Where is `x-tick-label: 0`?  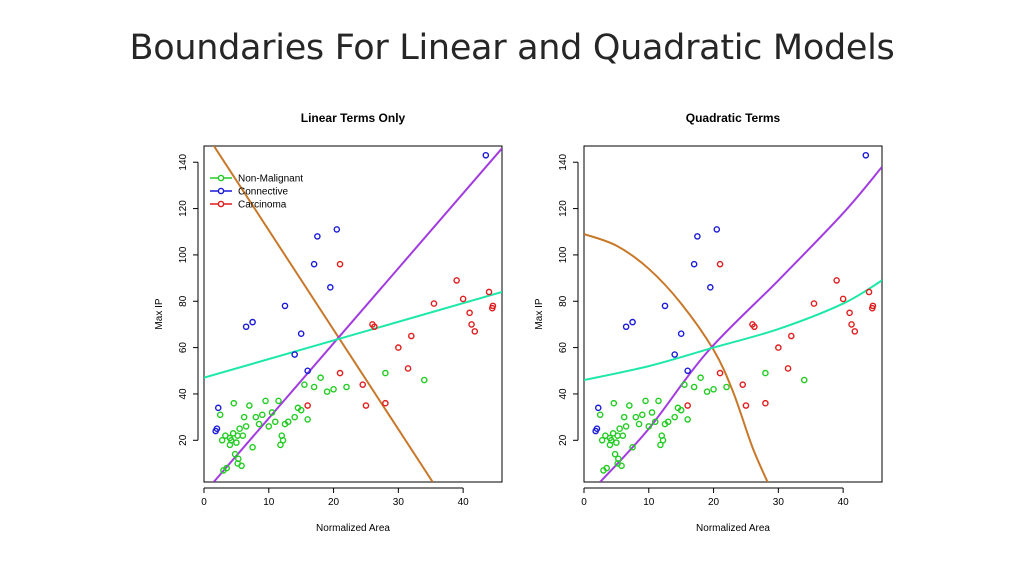 x-tick-label: 0 is located at coordinates (204, 502).